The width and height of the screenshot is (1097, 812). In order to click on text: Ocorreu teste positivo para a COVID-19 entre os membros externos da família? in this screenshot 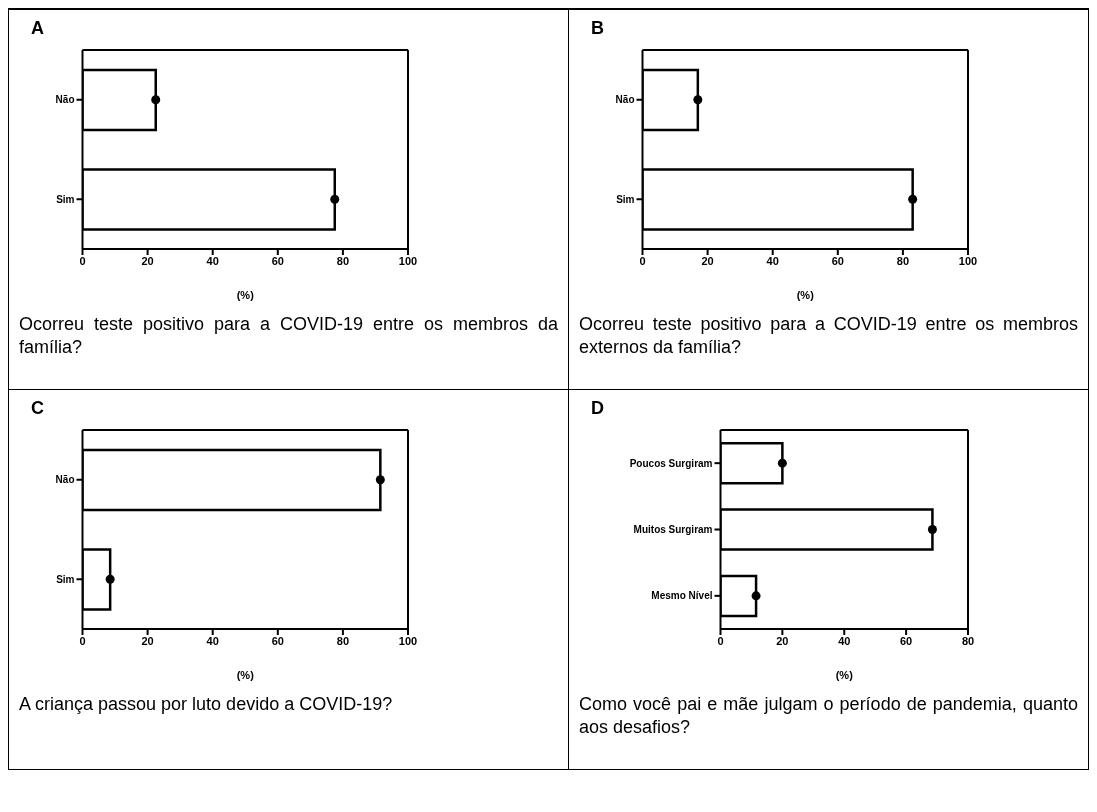, I will do `click(828, 336)`.